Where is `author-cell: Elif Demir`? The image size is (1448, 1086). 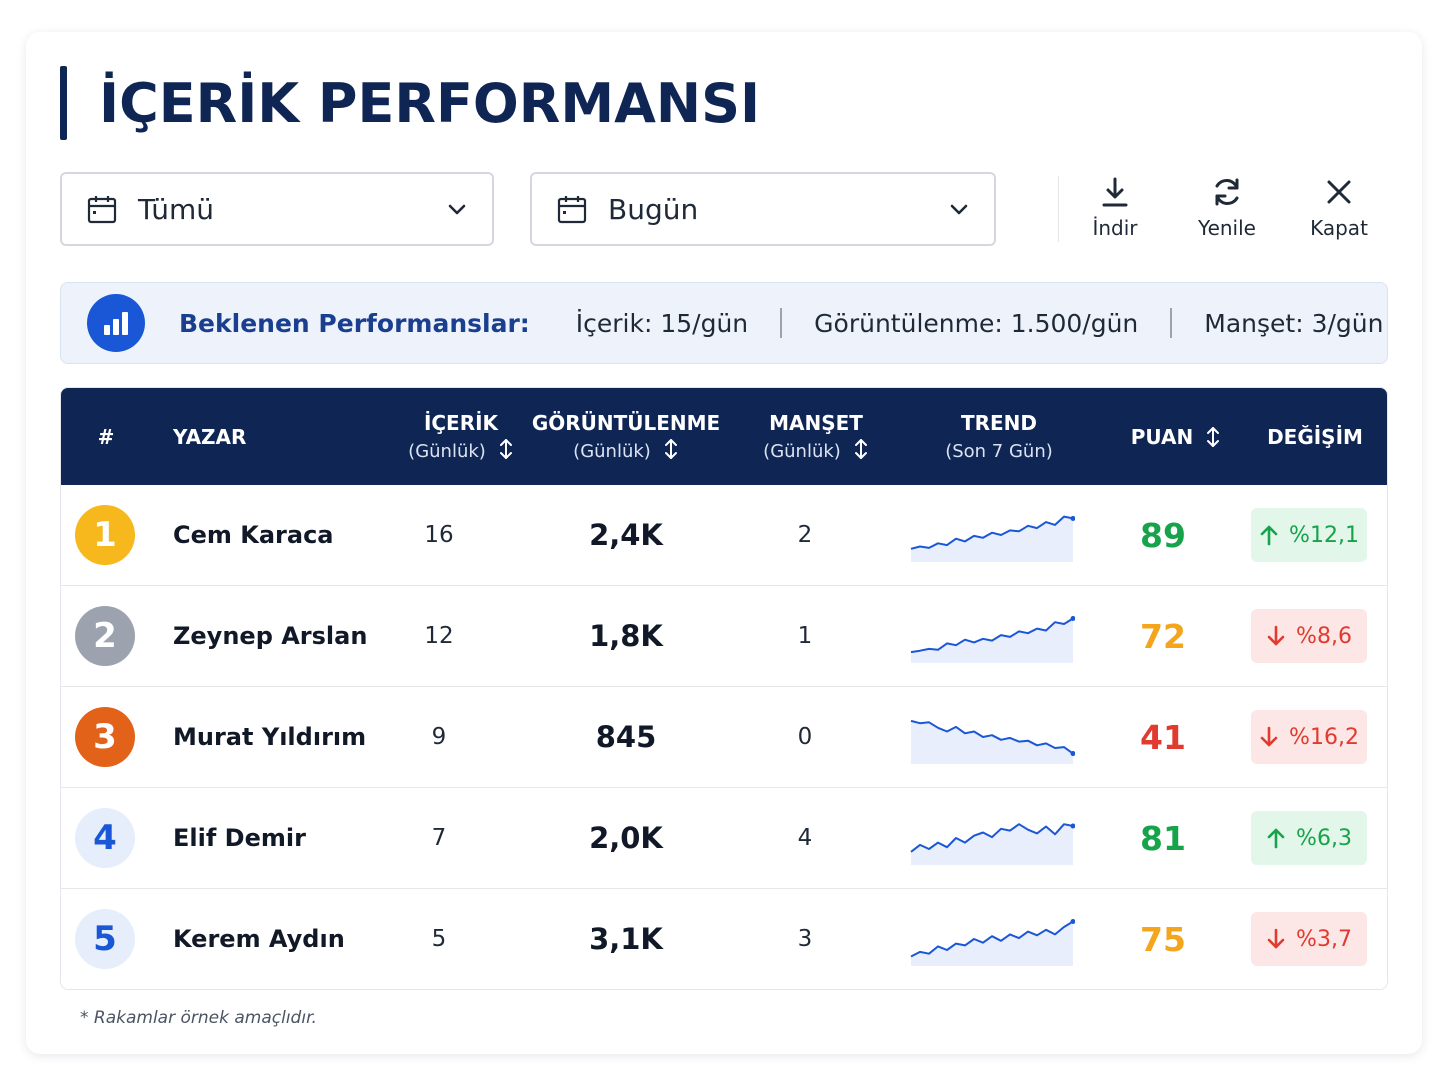 author-cell: Elif Demir is located at coordinates (239, 838).